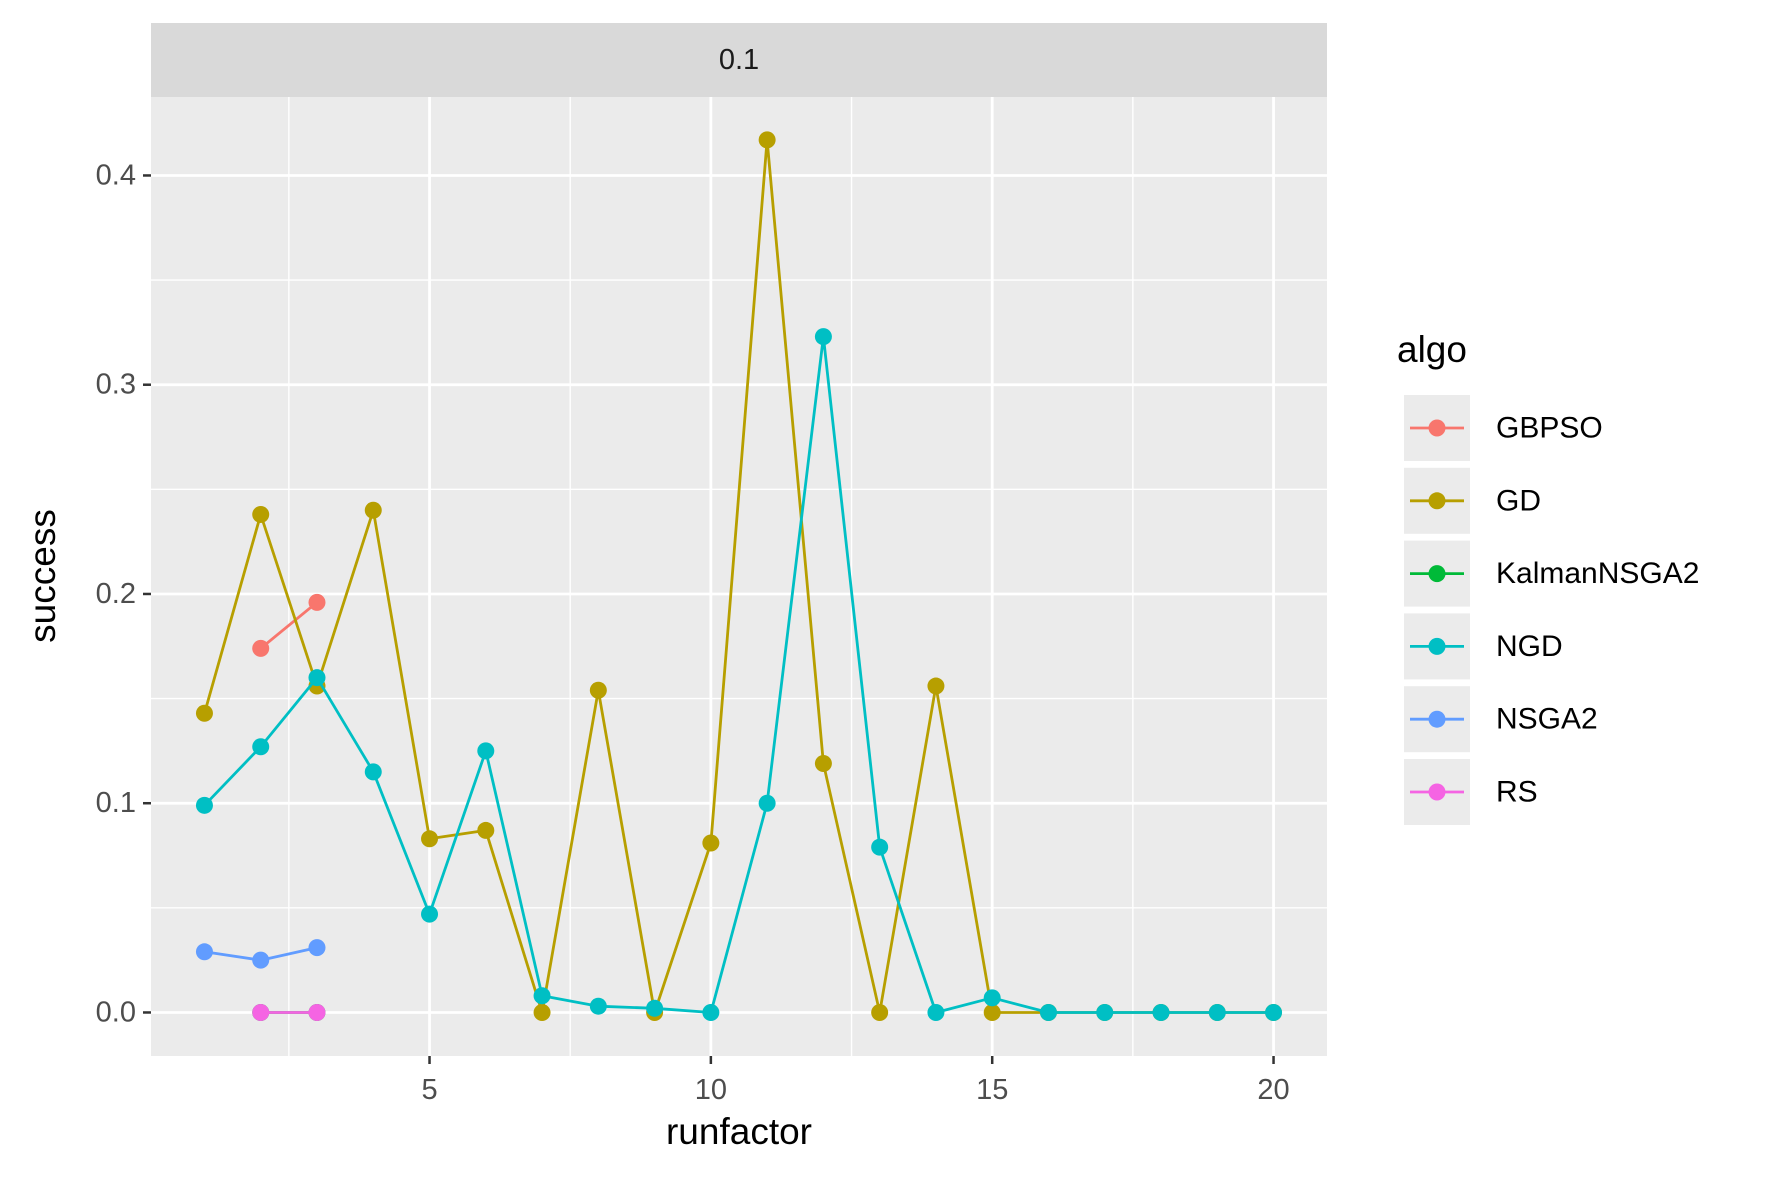  I want to click on legend: algo GBPSO GD KalmanNSGA2 NGD NSGA2 RS, so click(1548, 577).